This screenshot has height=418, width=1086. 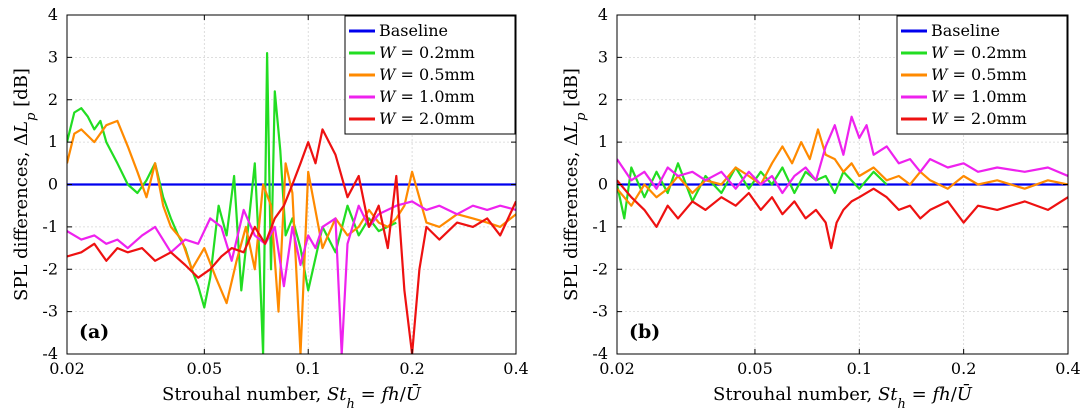 I want to click on series-line-w-2-0mm, so click(x=842, y=214).